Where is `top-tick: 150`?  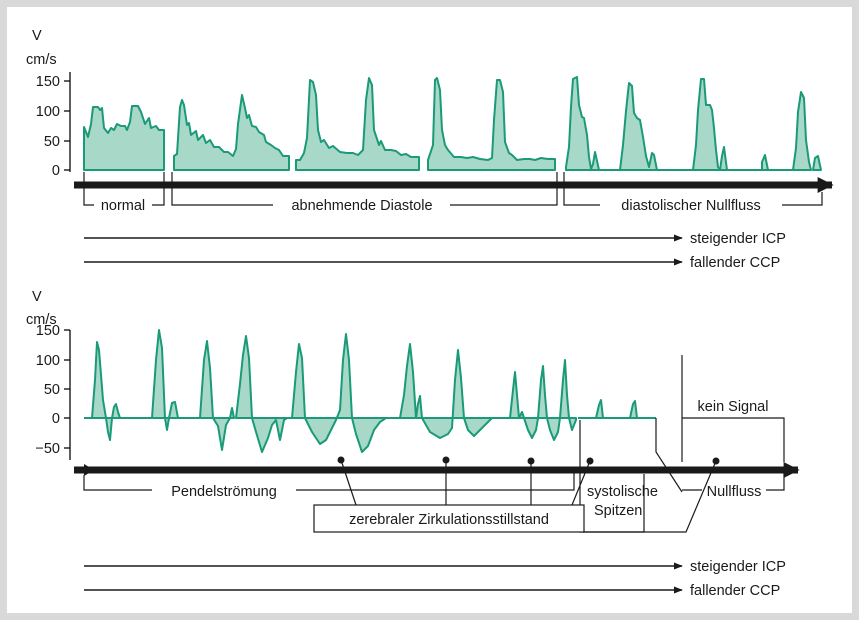 top-tick: 150 is located at coordinates (48, 82).